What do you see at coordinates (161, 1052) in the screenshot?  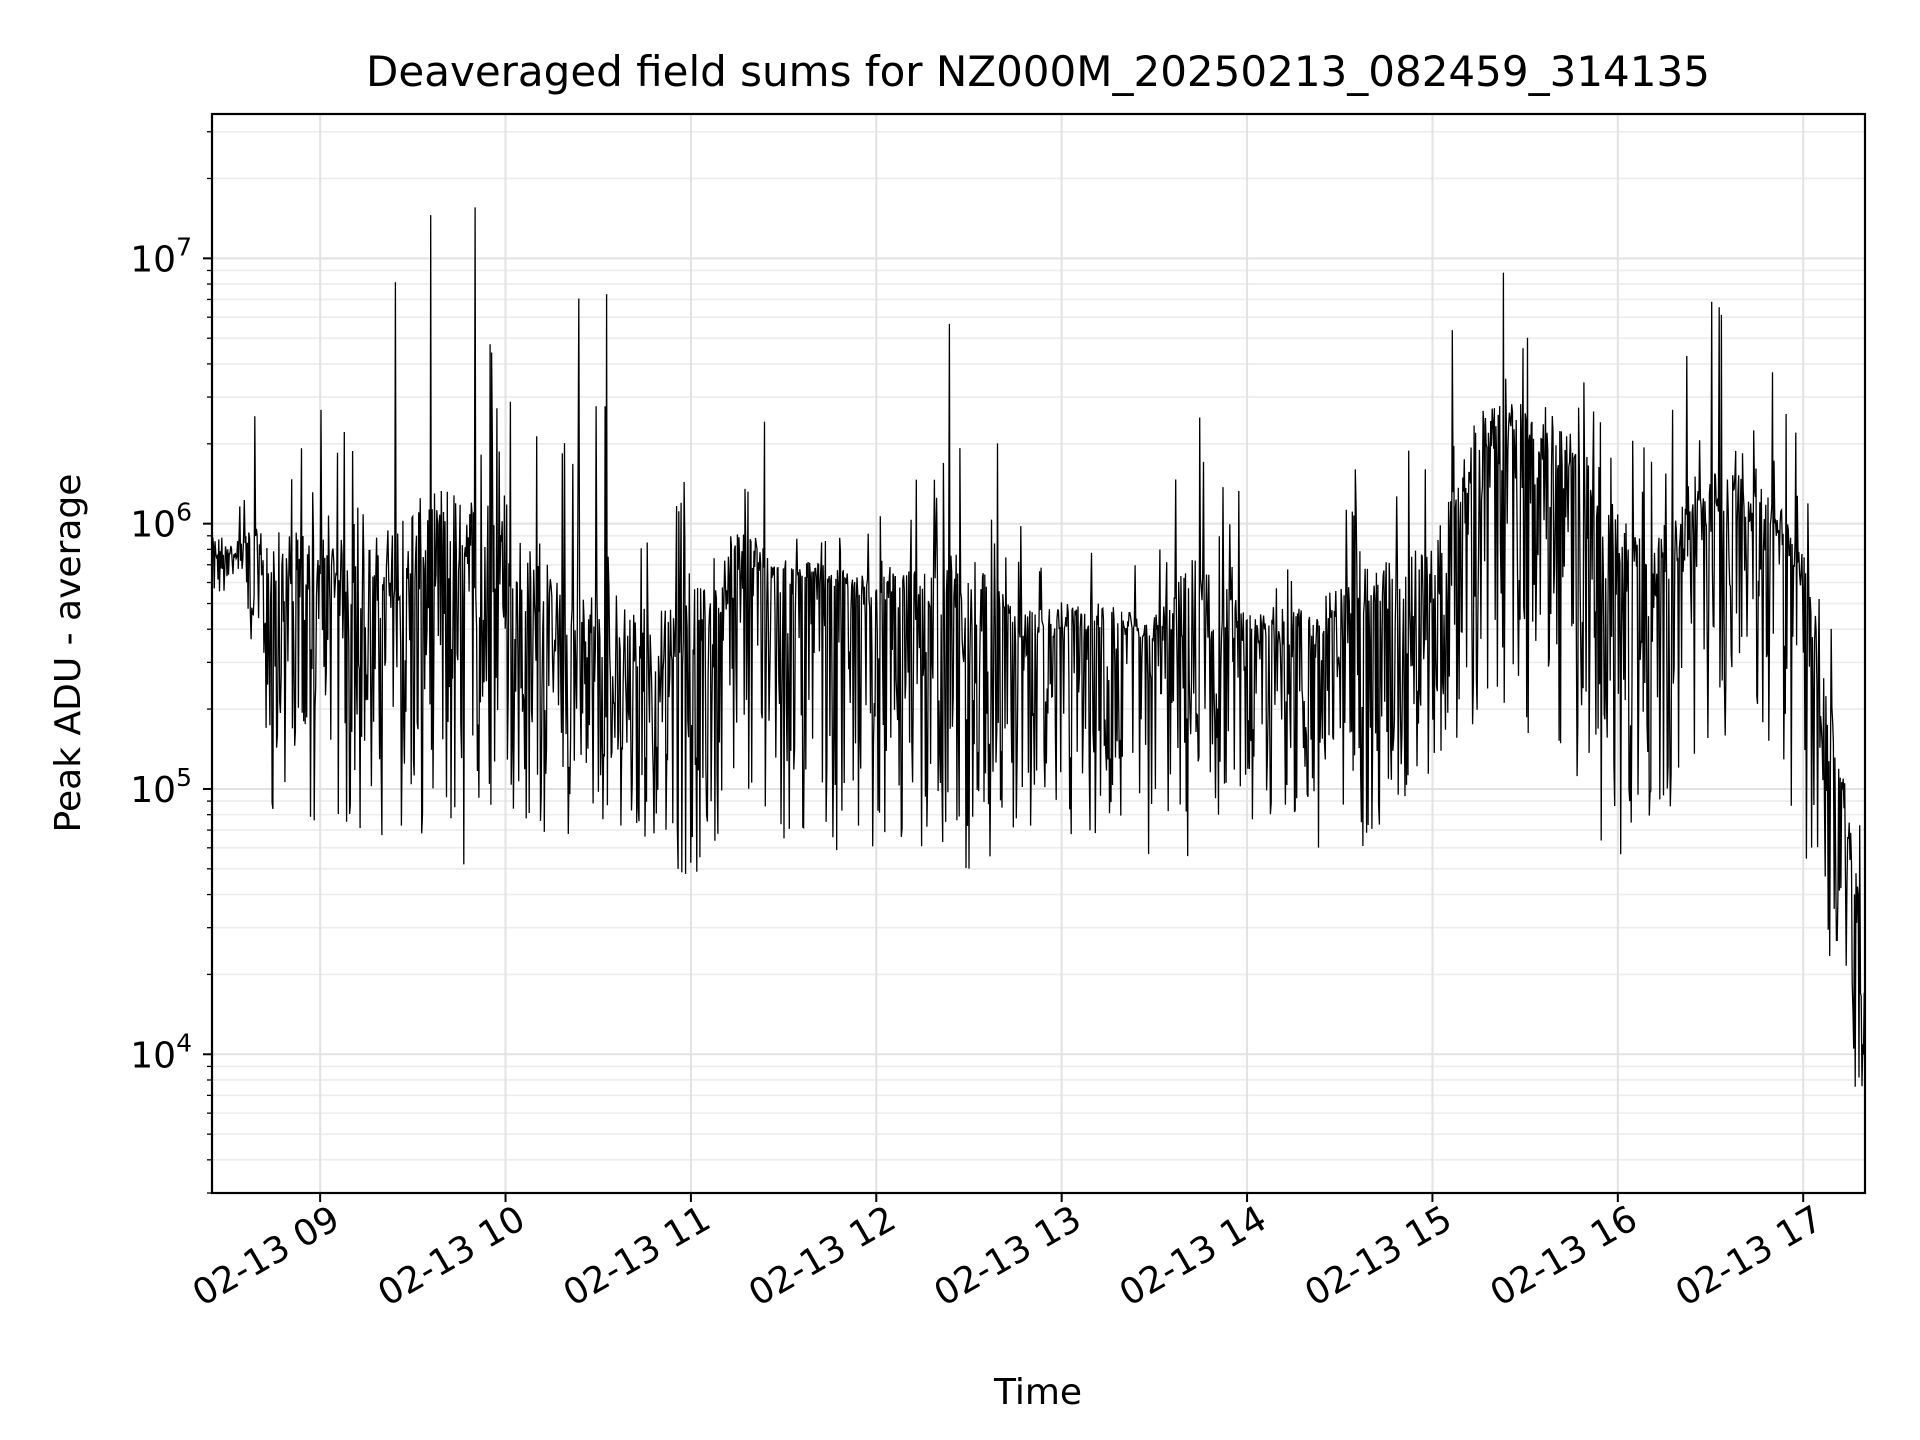 I see `y-tick-label: 10⁴` at bounding box center [161, 1052].